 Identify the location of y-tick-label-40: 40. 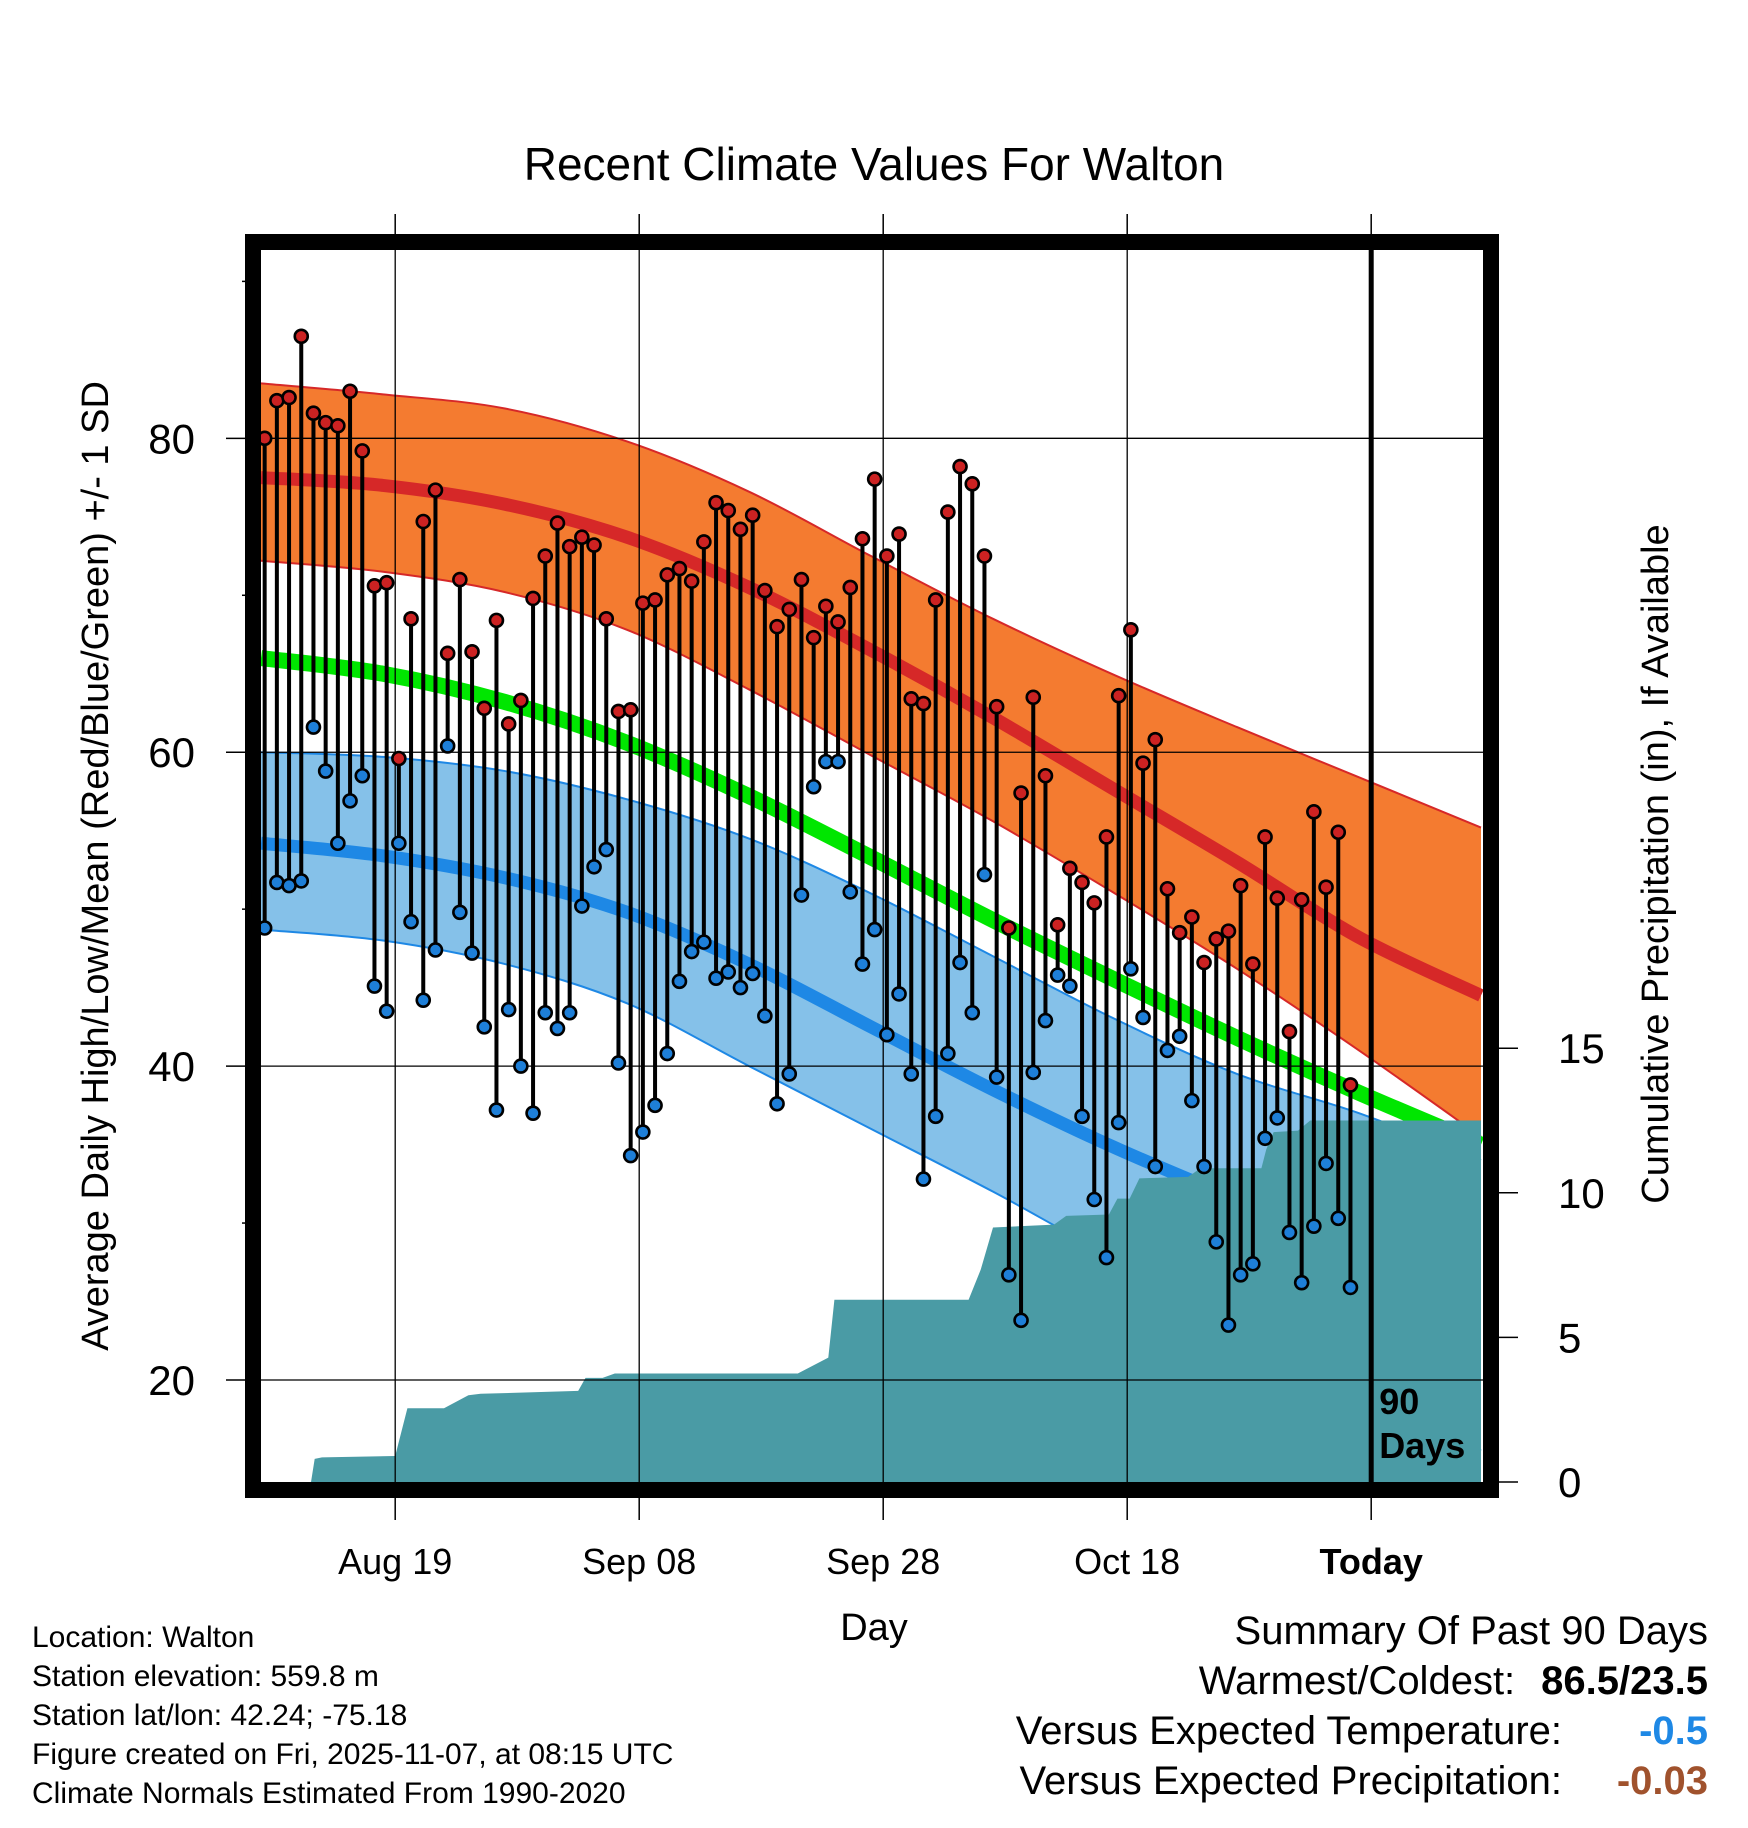
(171, 1066).